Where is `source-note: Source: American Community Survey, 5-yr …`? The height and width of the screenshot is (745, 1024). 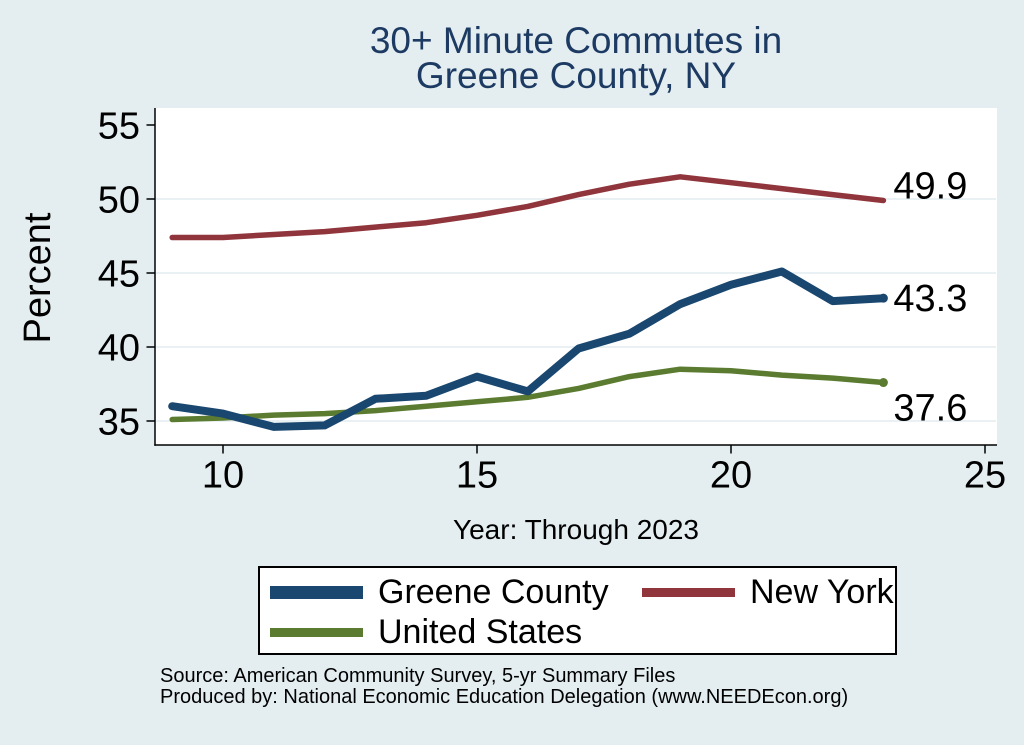
source-note: Source: American Community Survey, 5-yr … is located at coordinates (504, 686).